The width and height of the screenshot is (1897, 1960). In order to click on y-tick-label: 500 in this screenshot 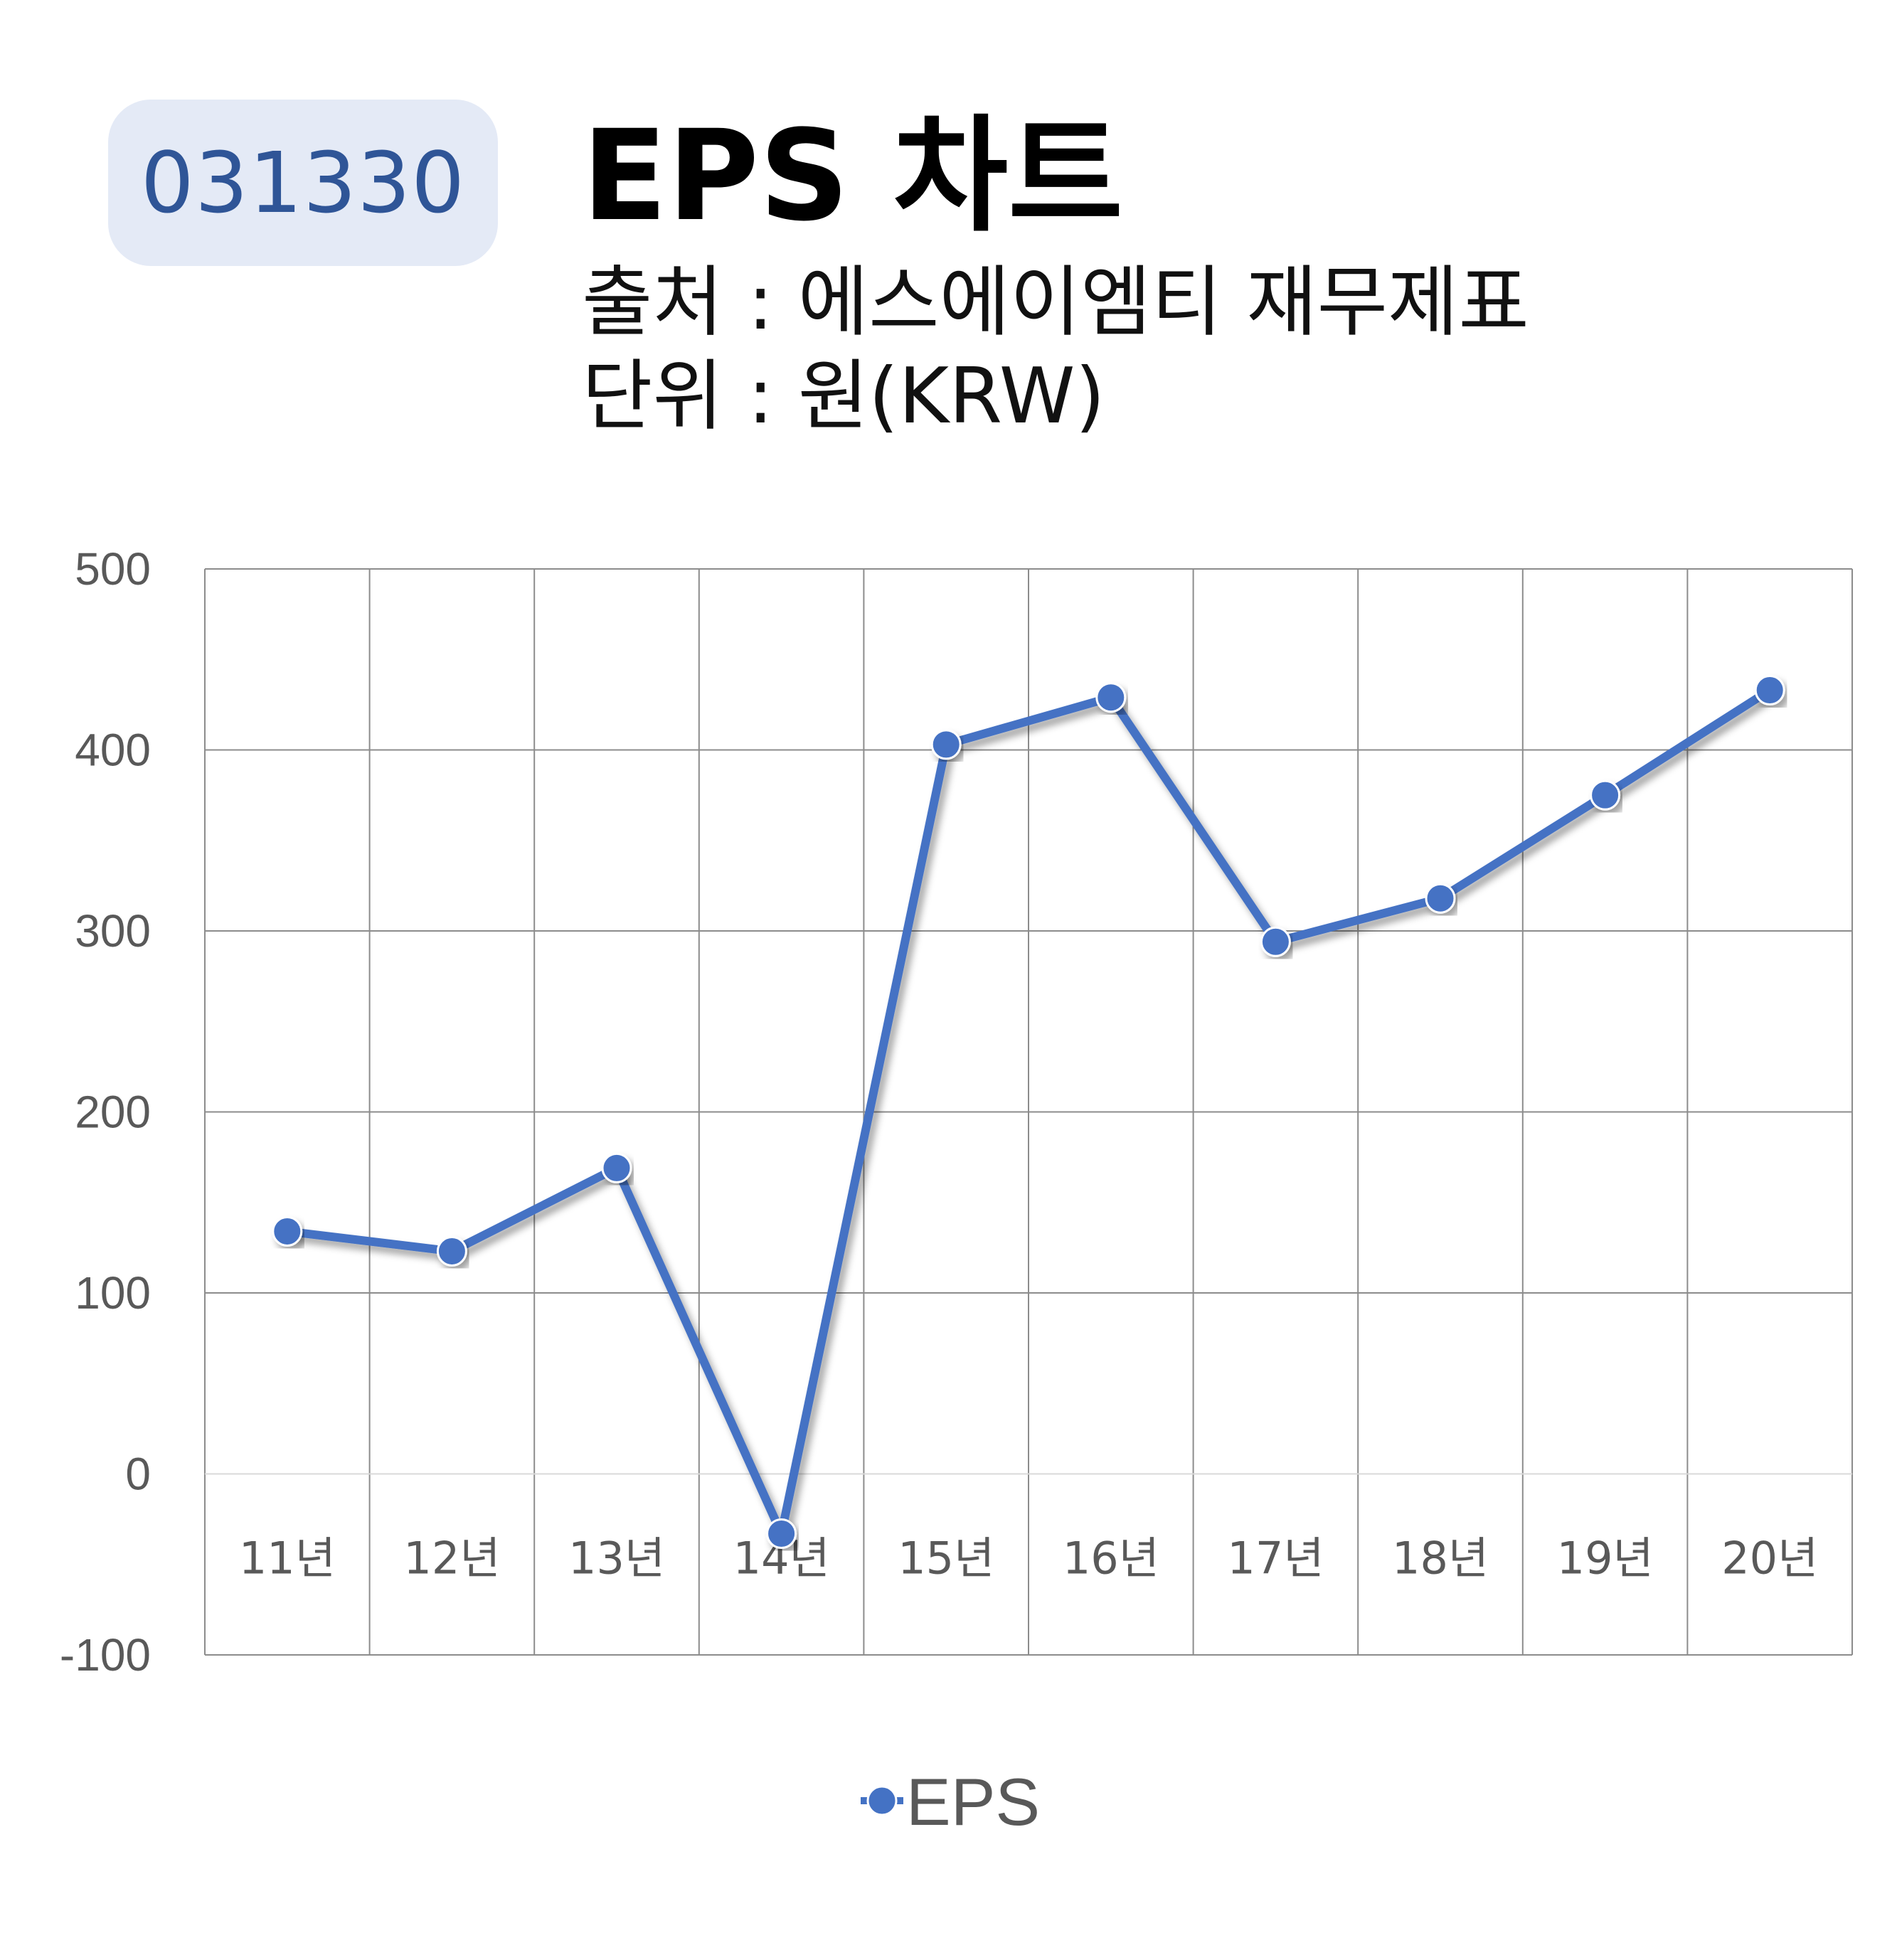, I will do `click(113, 569)`.